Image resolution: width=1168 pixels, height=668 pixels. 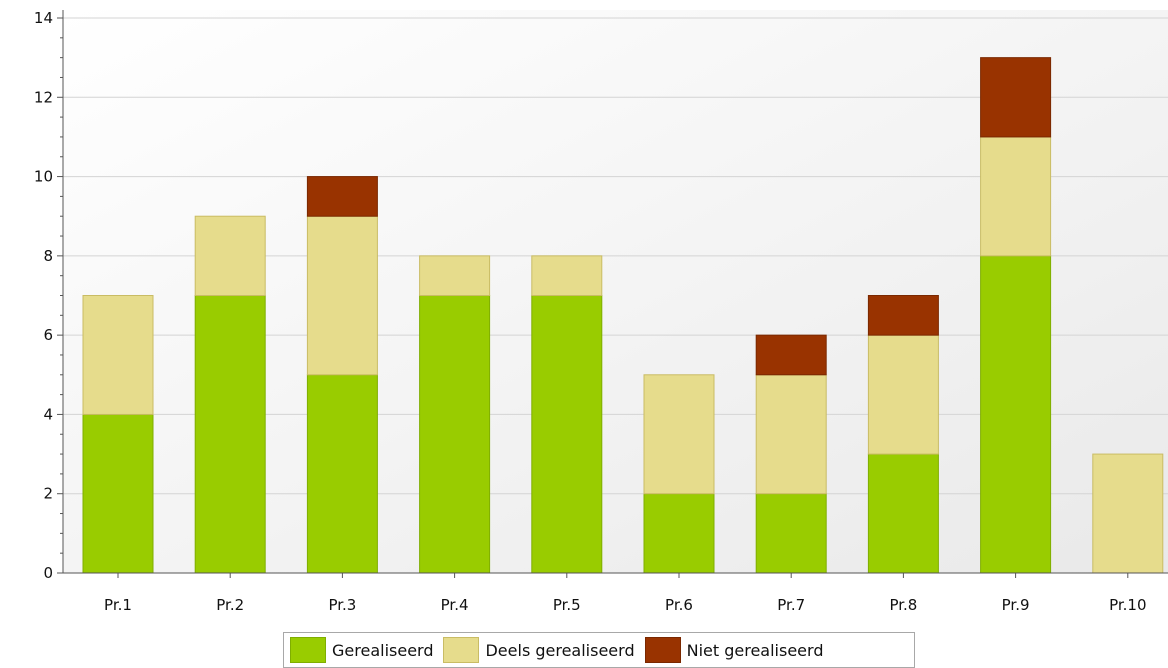 I want to click on legend-label-deels-gerealiseerd: Deels gerealiseerd, so click(x=560, y=650).